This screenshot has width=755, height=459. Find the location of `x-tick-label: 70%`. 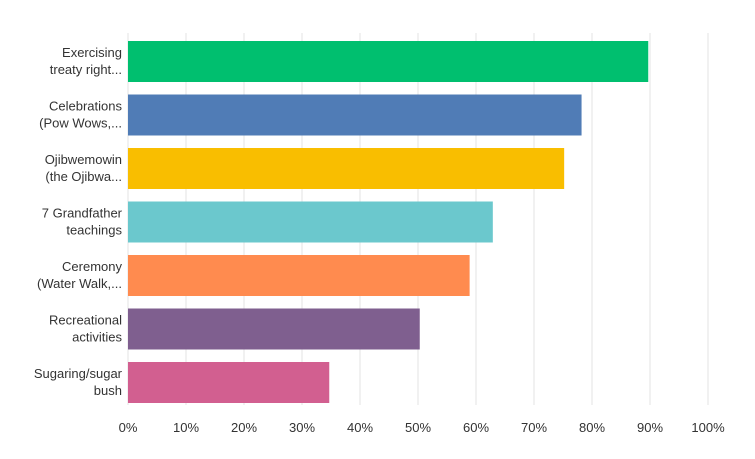

x-tick-label: 70% is located at coordinates (534, 427).